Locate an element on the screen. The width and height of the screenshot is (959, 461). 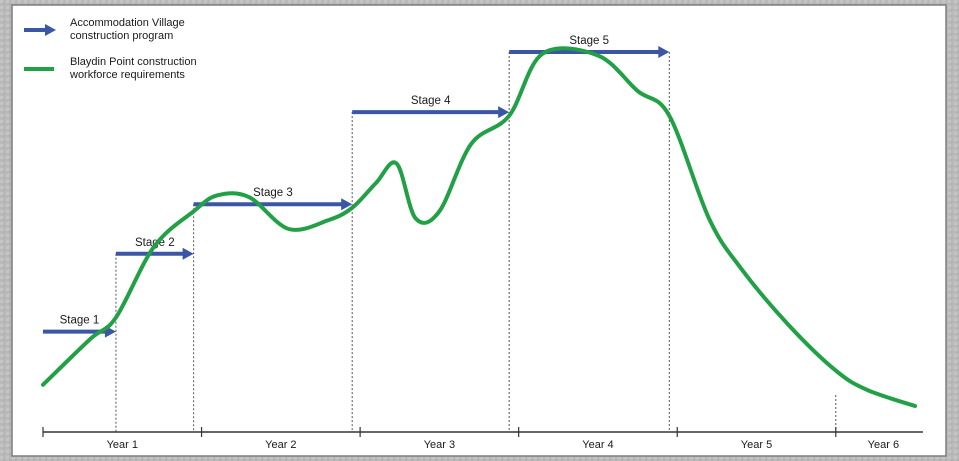
x-tick-label: Year 2 is located at coordinates (280, 445).